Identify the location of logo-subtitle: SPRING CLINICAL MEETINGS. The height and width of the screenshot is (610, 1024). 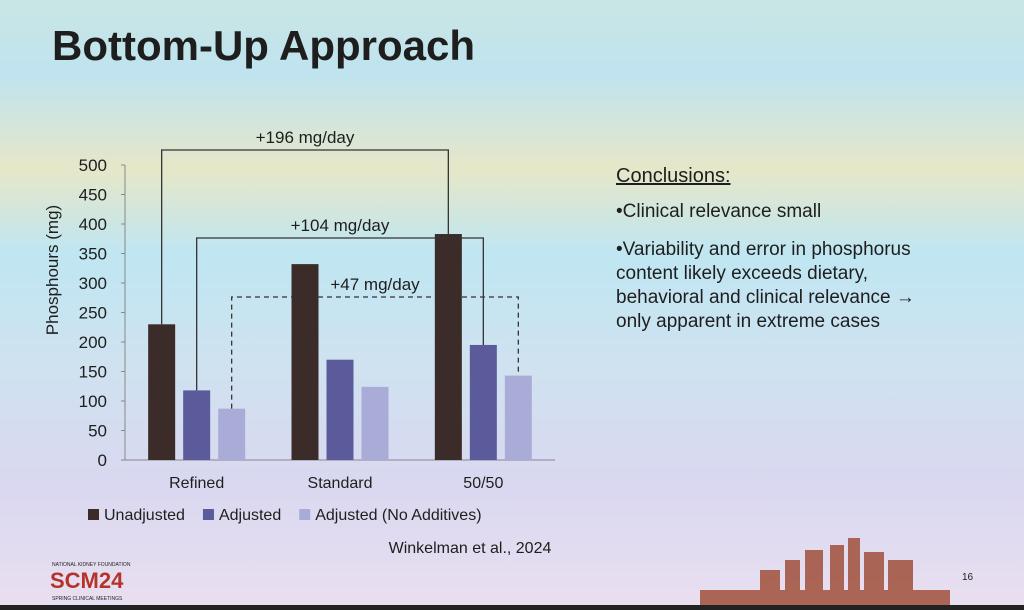
(87, 599).